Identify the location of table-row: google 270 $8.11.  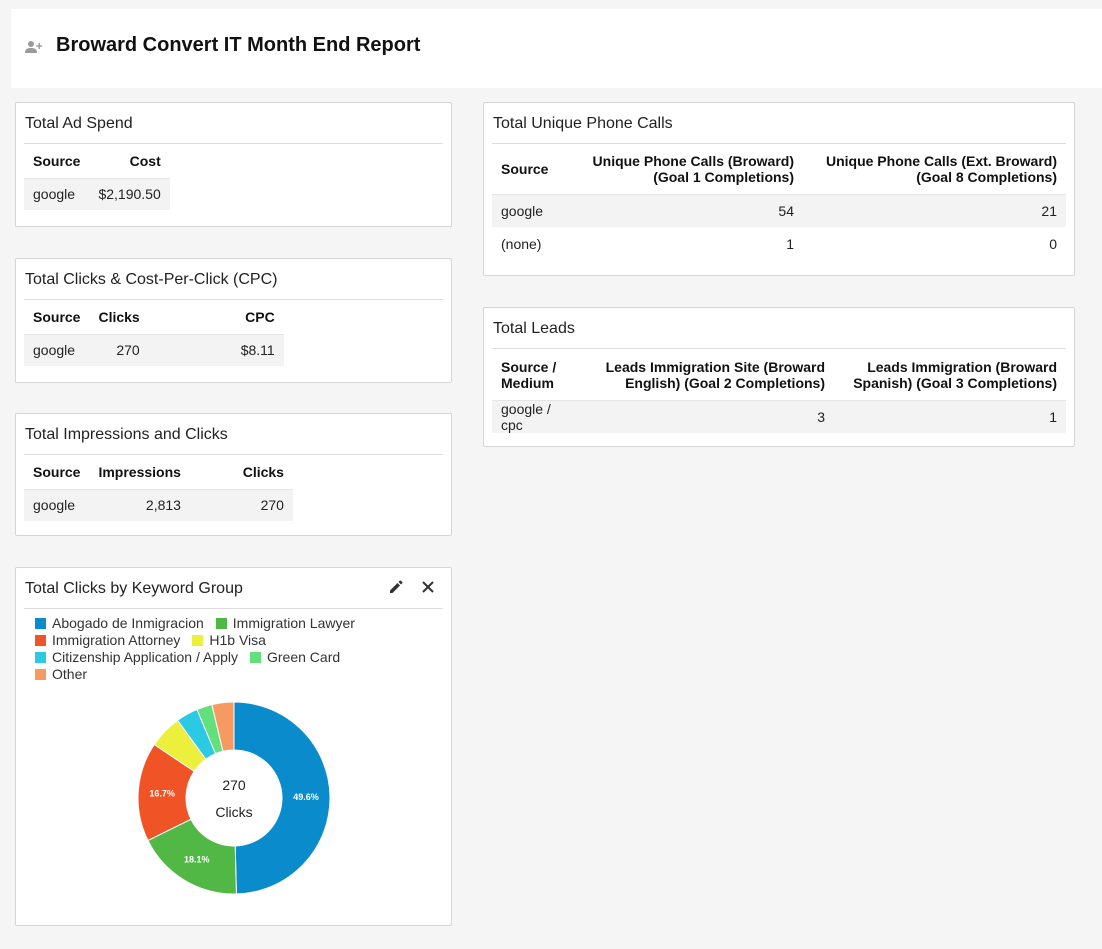
(154, 350).